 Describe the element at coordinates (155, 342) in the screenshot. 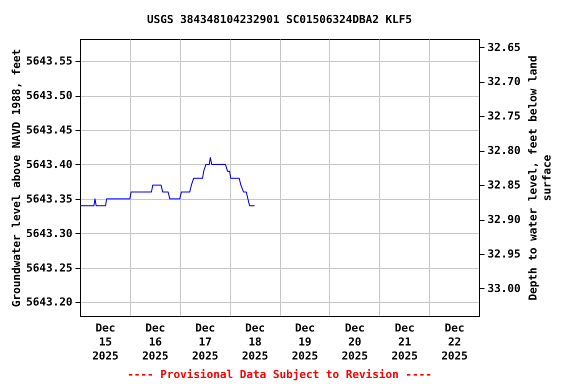

I see `x-tick-label: Dec 16 2025` at that location.